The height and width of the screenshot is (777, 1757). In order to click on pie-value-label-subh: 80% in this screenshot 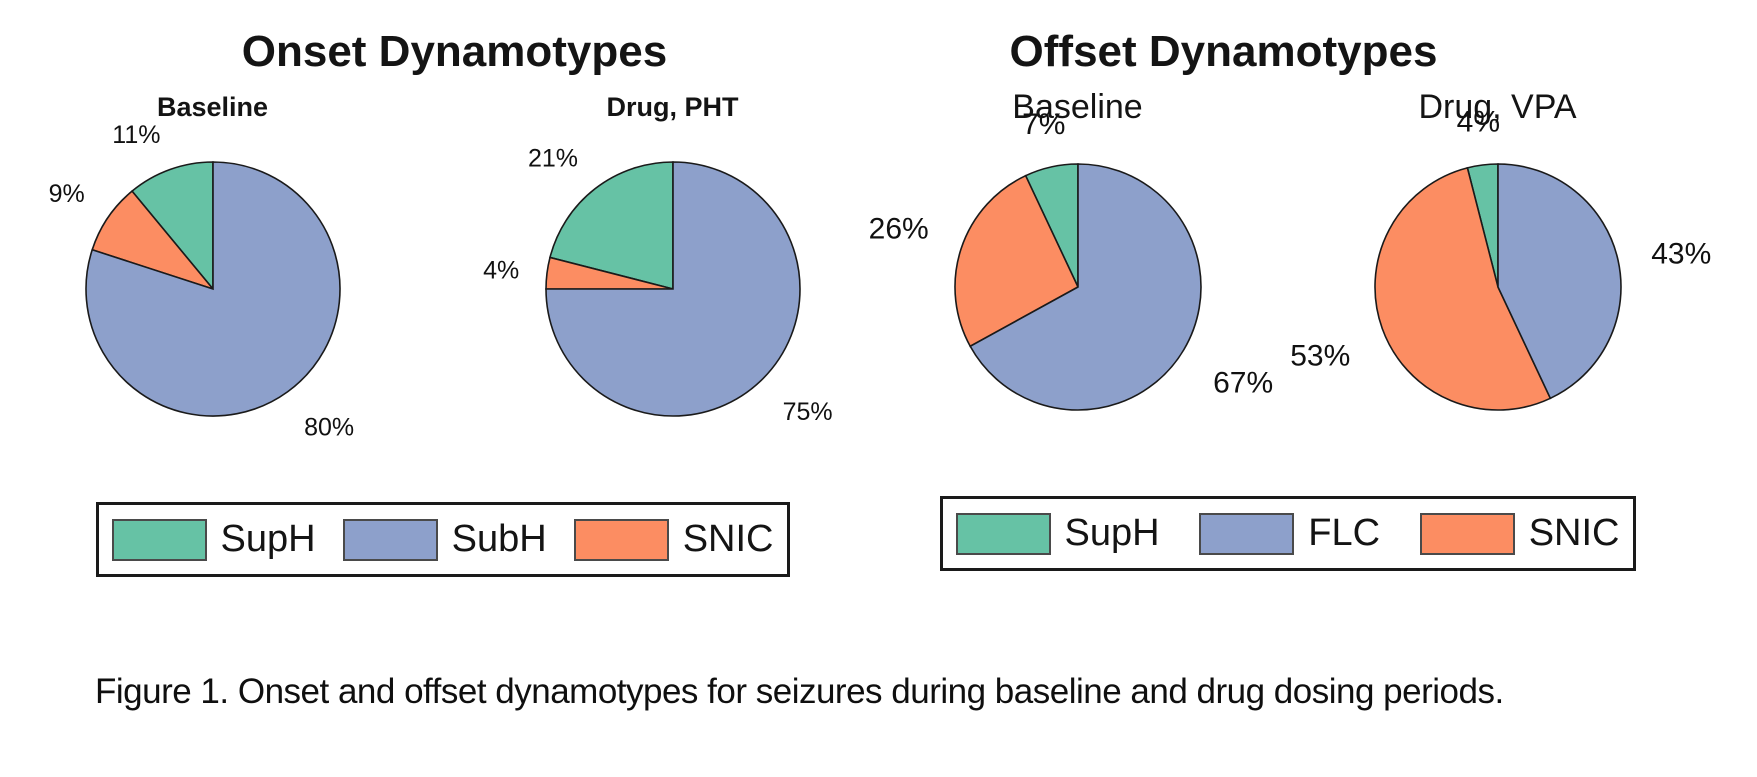, I will do `click(329, 428)`.